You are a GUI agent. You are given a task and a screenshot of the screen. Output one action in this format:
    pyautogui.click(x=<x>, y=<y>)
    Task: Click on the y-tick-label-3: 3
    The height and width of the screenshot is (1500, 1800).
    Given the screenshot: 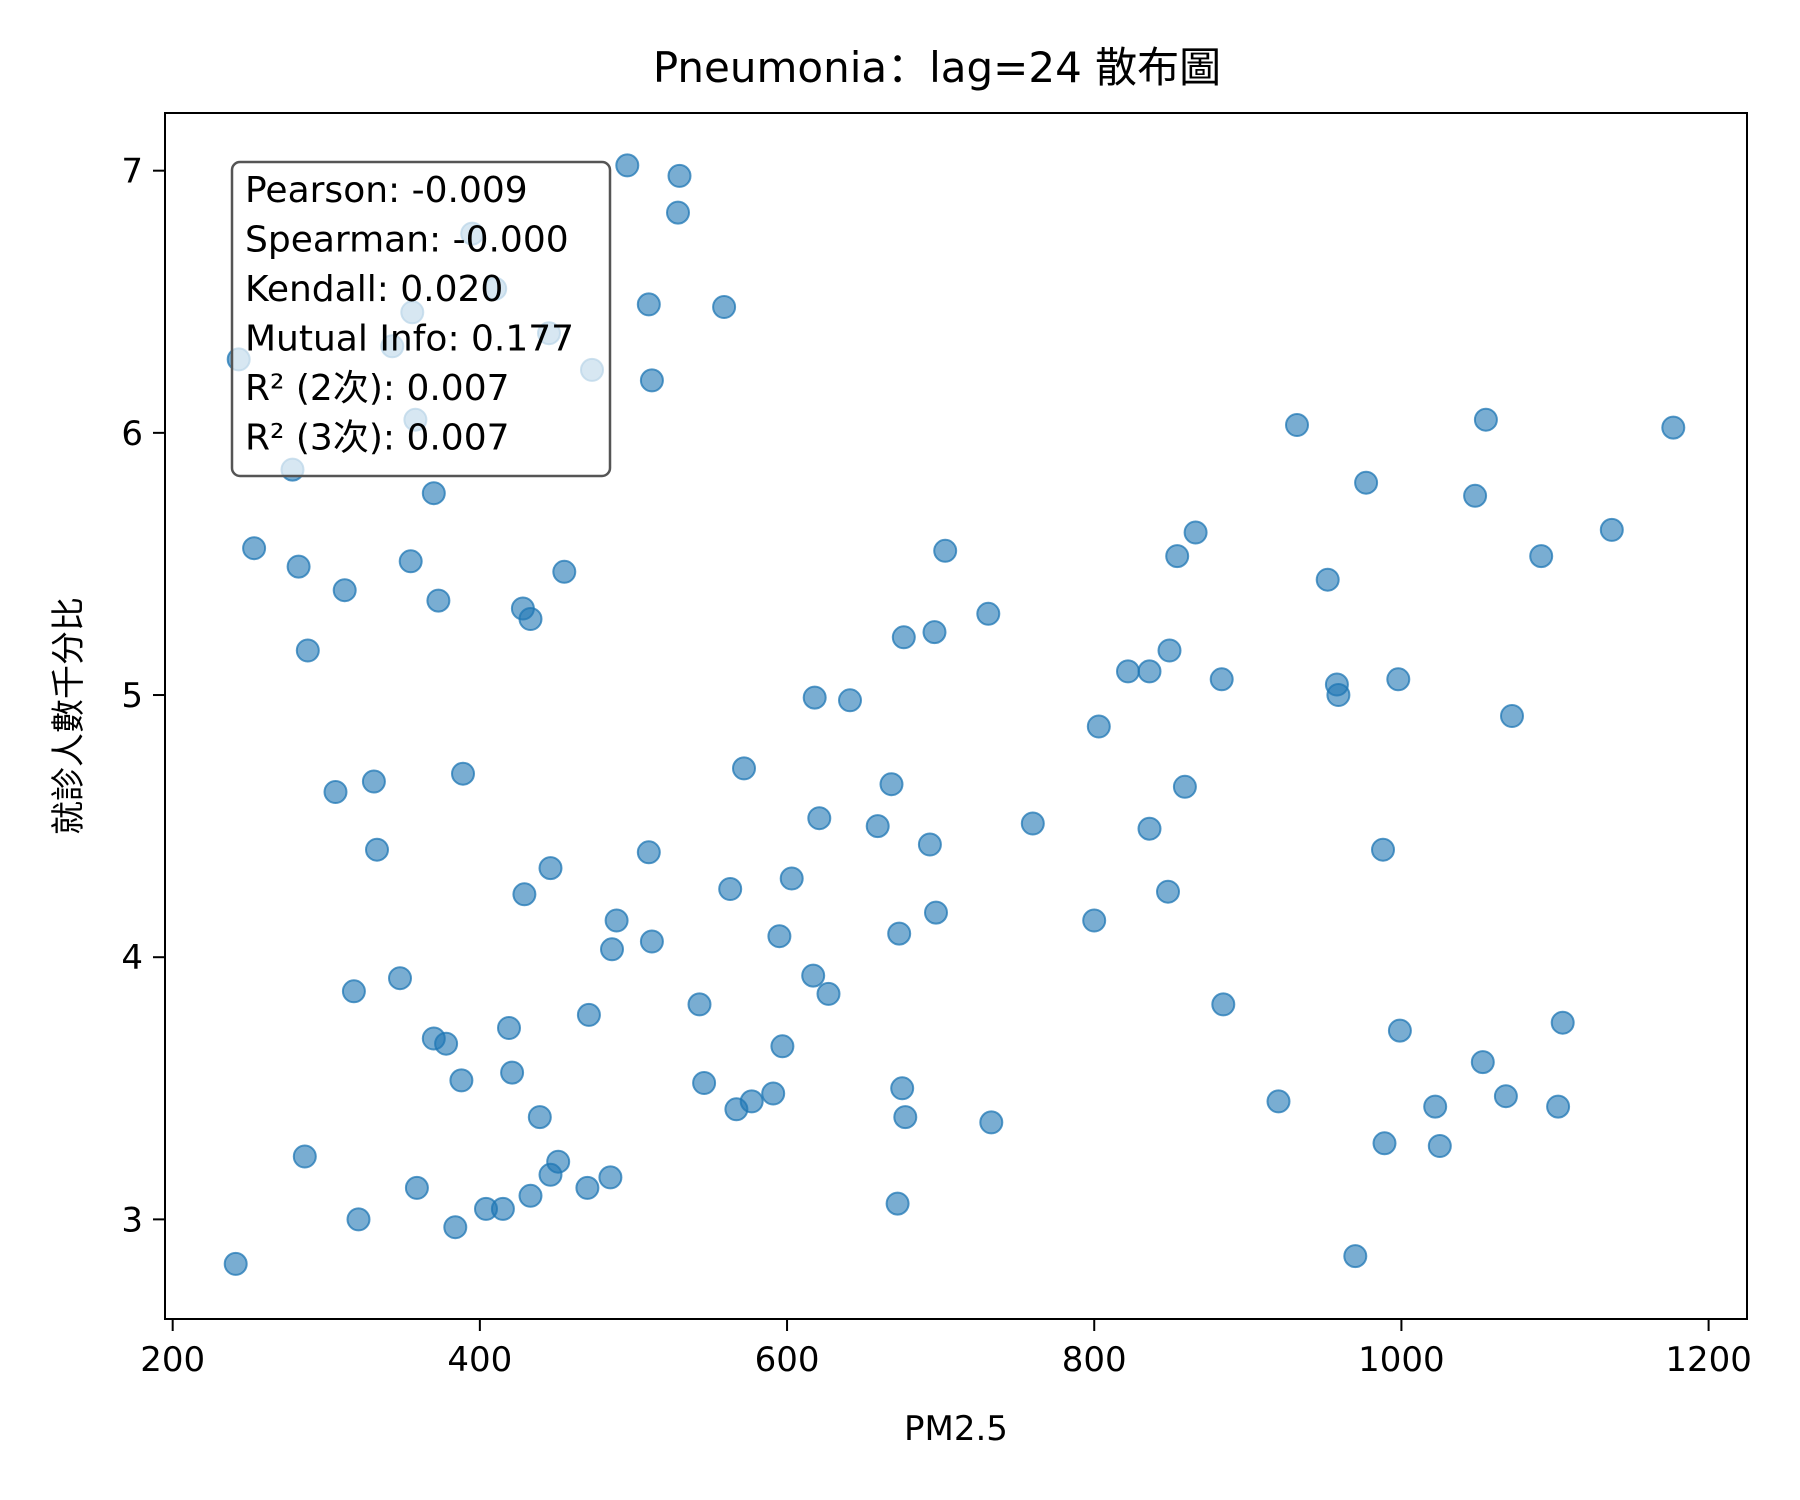 What is the action you would take?
    pyautogui.click(x=132, y=1220)
    